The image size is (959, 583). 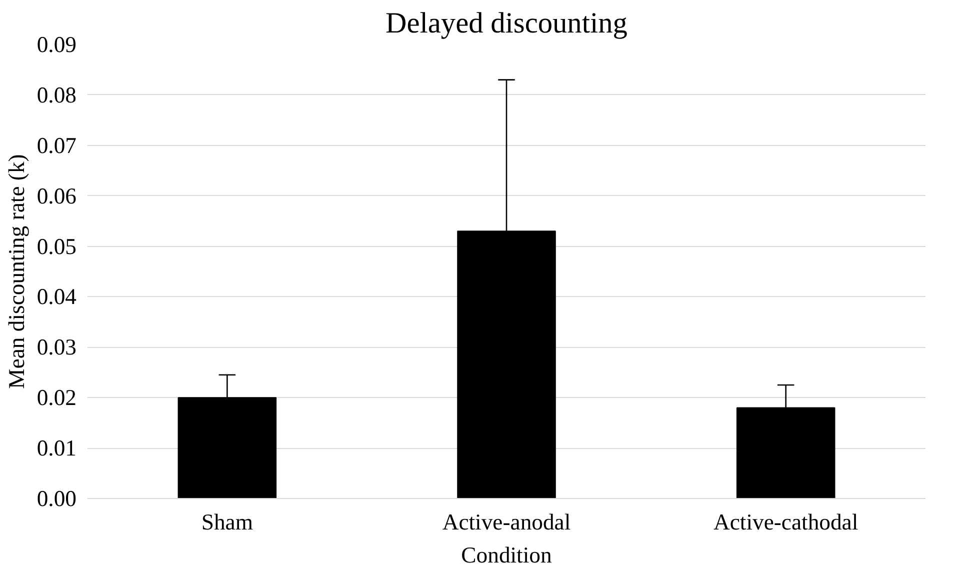 I want to click on y-tick-label: 0.07, so click(x=56, y=145).